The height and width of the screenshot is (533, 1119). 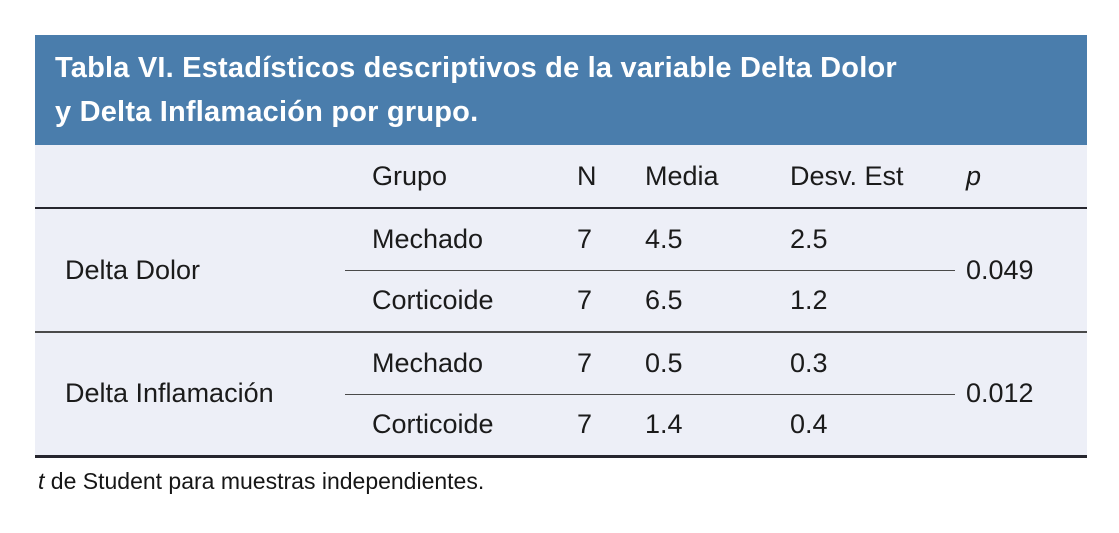 I want to click on col-header-grupo: Grupo, so click(x=455, y=177).